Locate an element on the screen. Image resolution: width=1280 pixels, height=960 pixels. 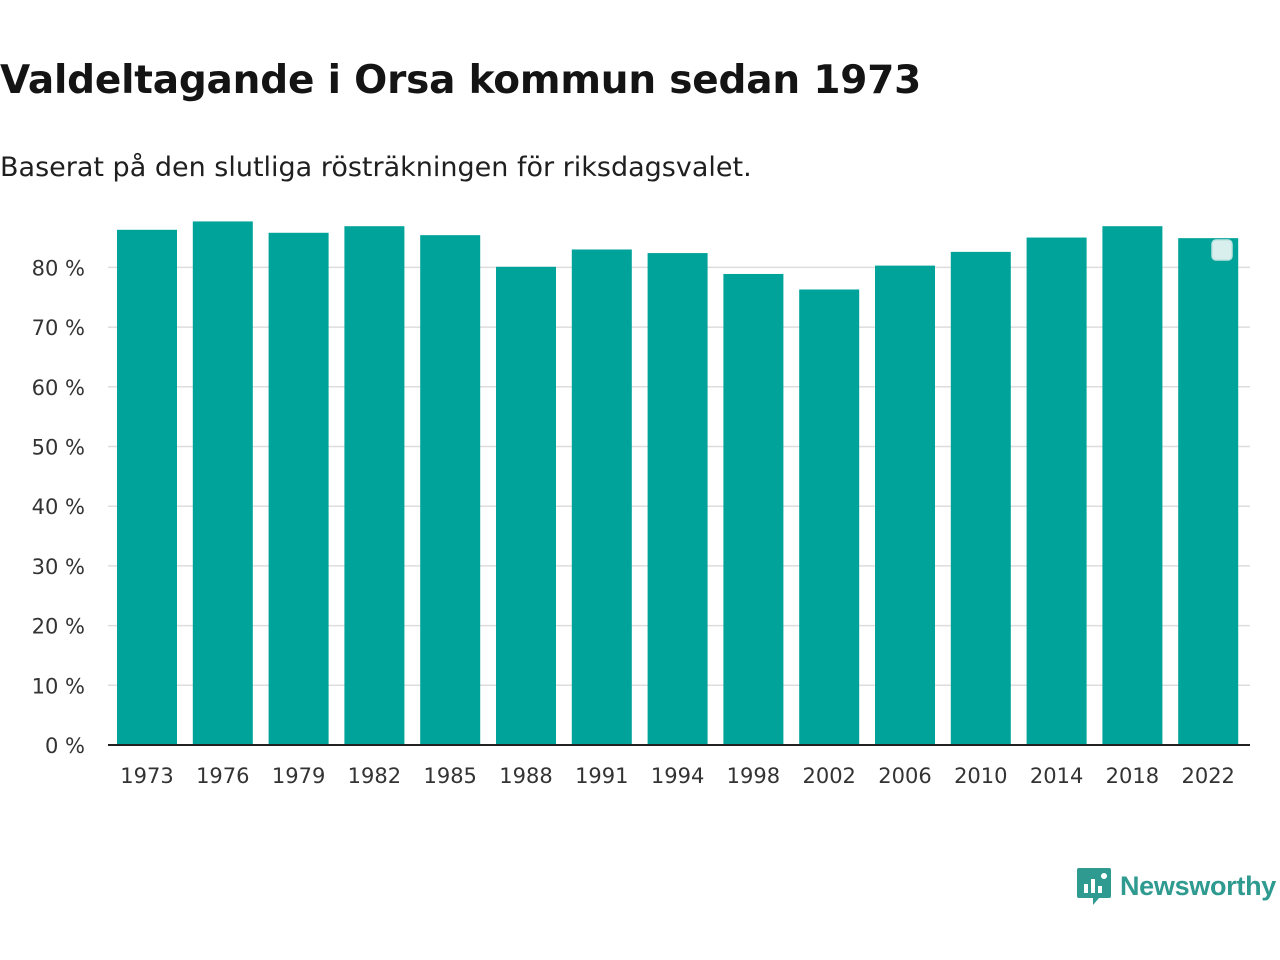
y-axis-tick-labels: 0 % 10 % 20 % 30 % 40 % 50 % 60 % 70 % 80 % is located at coordinates (58, 507).